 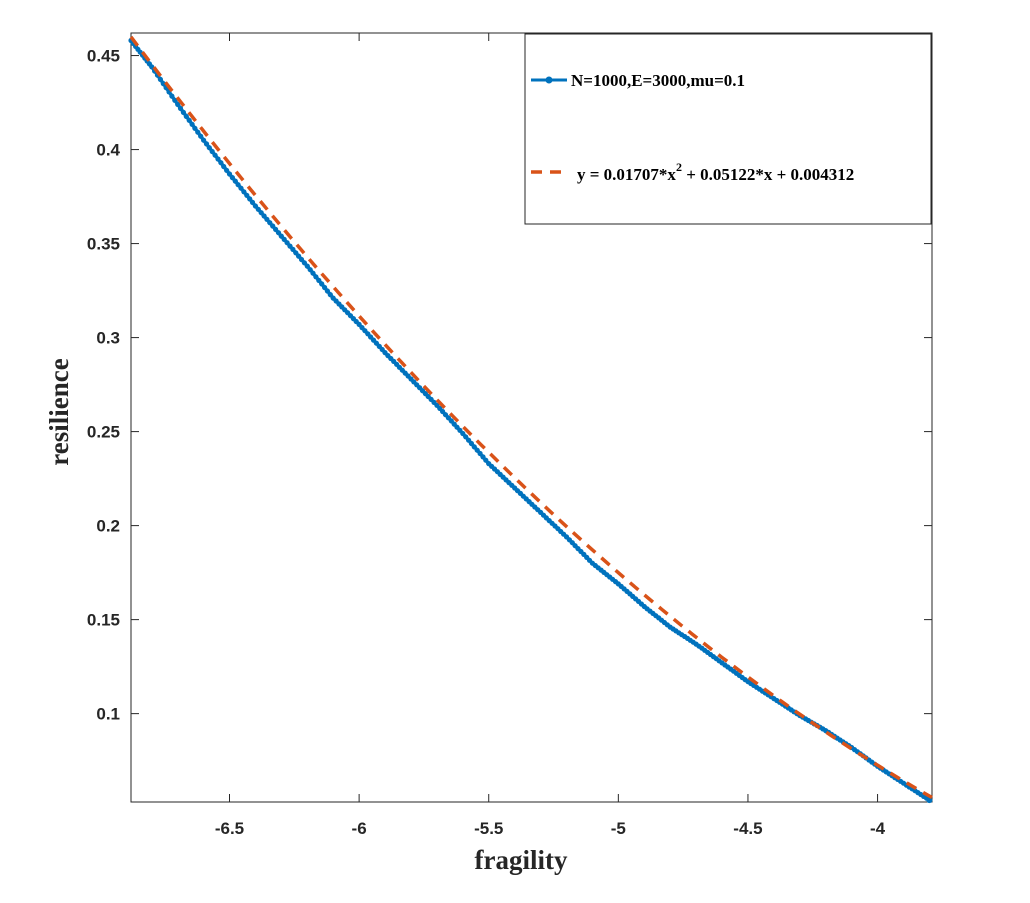 I want to click on legend-series2-label-suffix: + 0.05122*x + 0.004312, so click(x=768, y=174).